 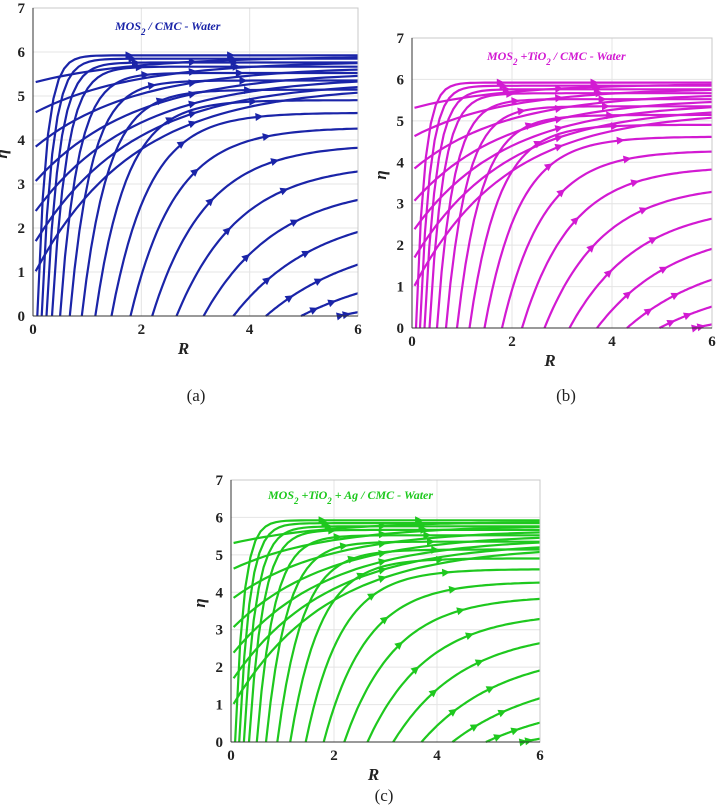 What do you see at coordinates (401, 163) in the screenshot?
I see `y-tick-label: 4` at bounding box center [401, 163].